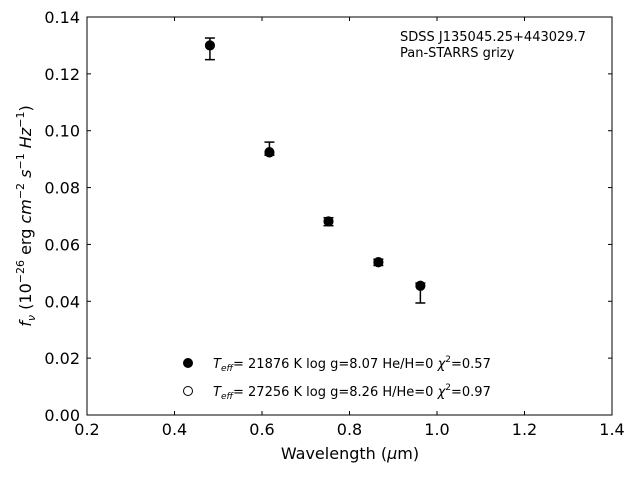  What do you see at coordinates (350, 453) in the screenshot?
I see `x-axis-label: Wavelength (μm)` at bounding box center [350, 453].